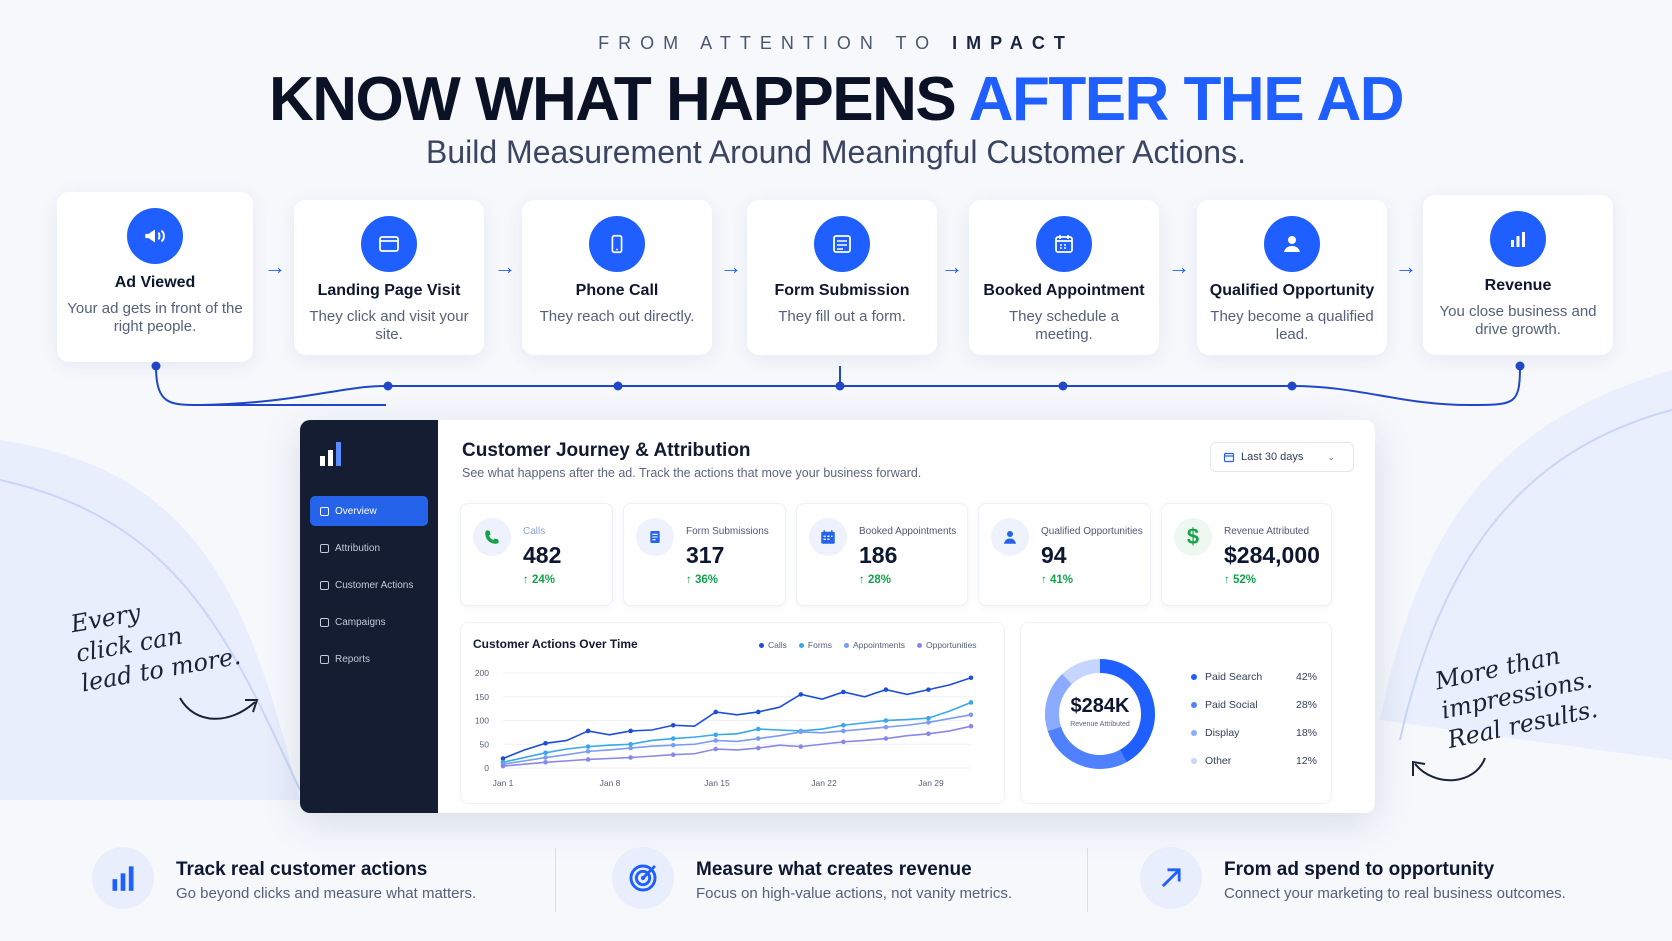 The height and width of the screenshot is (941, 1672). Describe the element at coordinates (1272, 555) in the screenshot. I see `kpi-value: $284,000` at that location.